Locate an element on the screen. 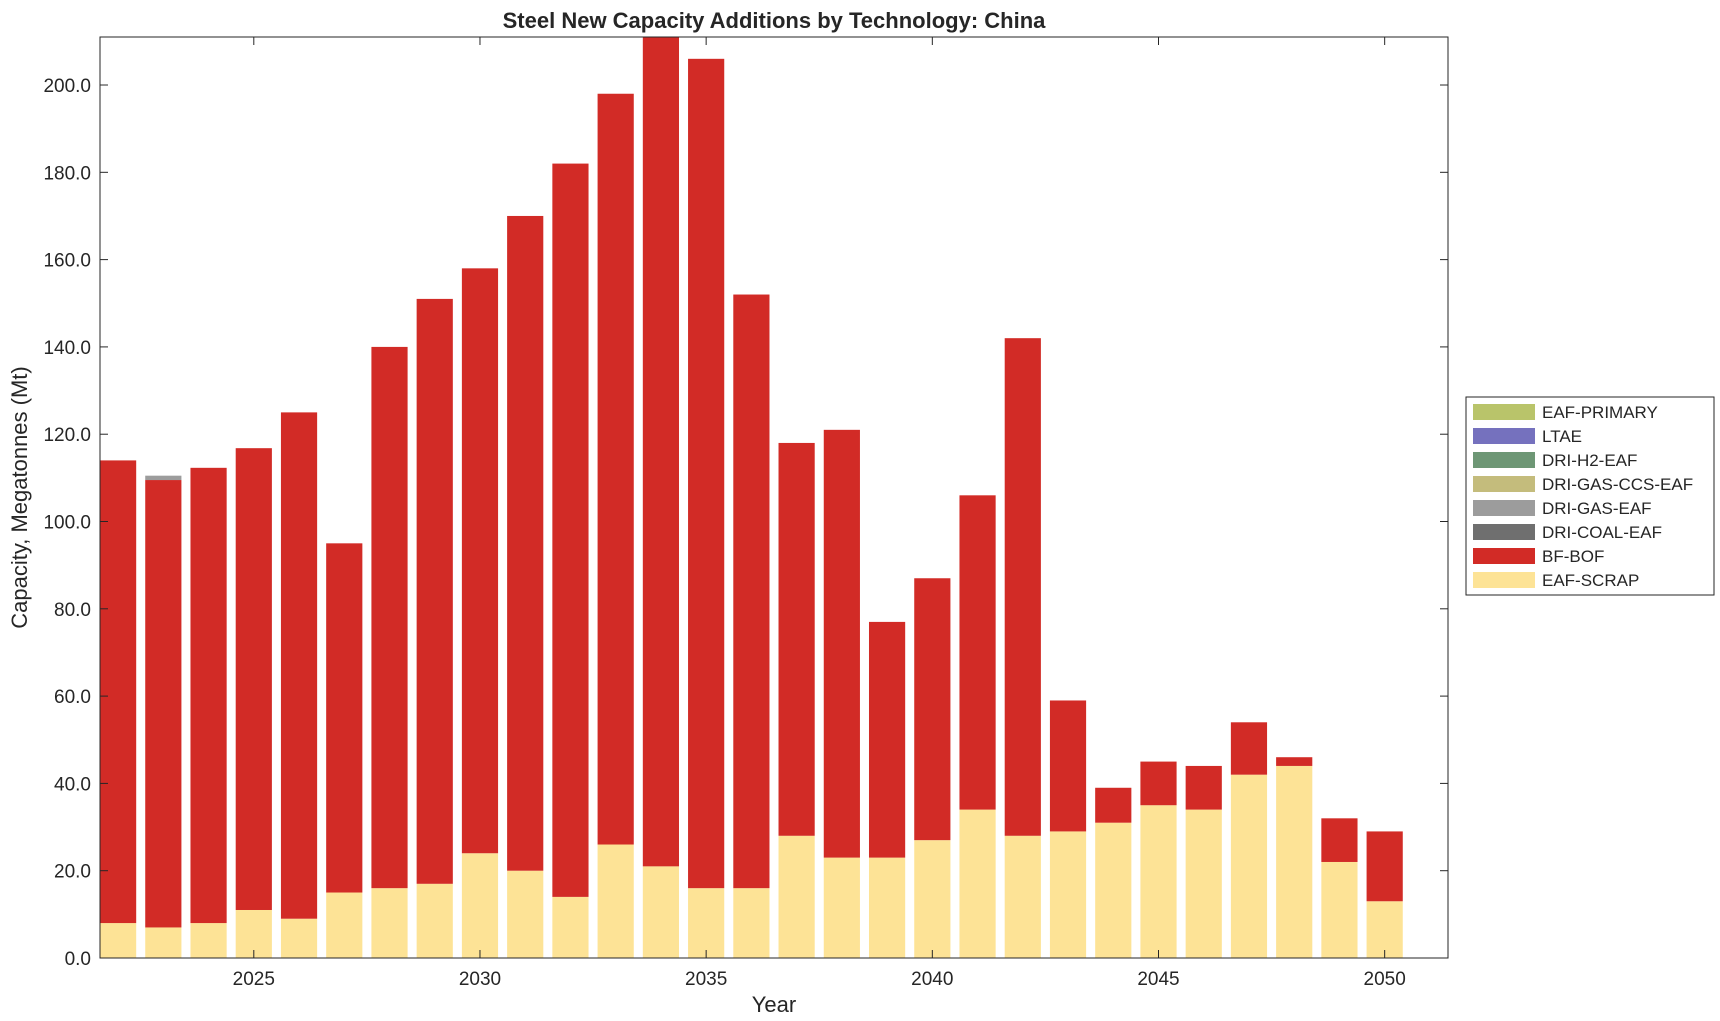  bar-eaf-scrap-2026 is located at coordinates (299, 938).